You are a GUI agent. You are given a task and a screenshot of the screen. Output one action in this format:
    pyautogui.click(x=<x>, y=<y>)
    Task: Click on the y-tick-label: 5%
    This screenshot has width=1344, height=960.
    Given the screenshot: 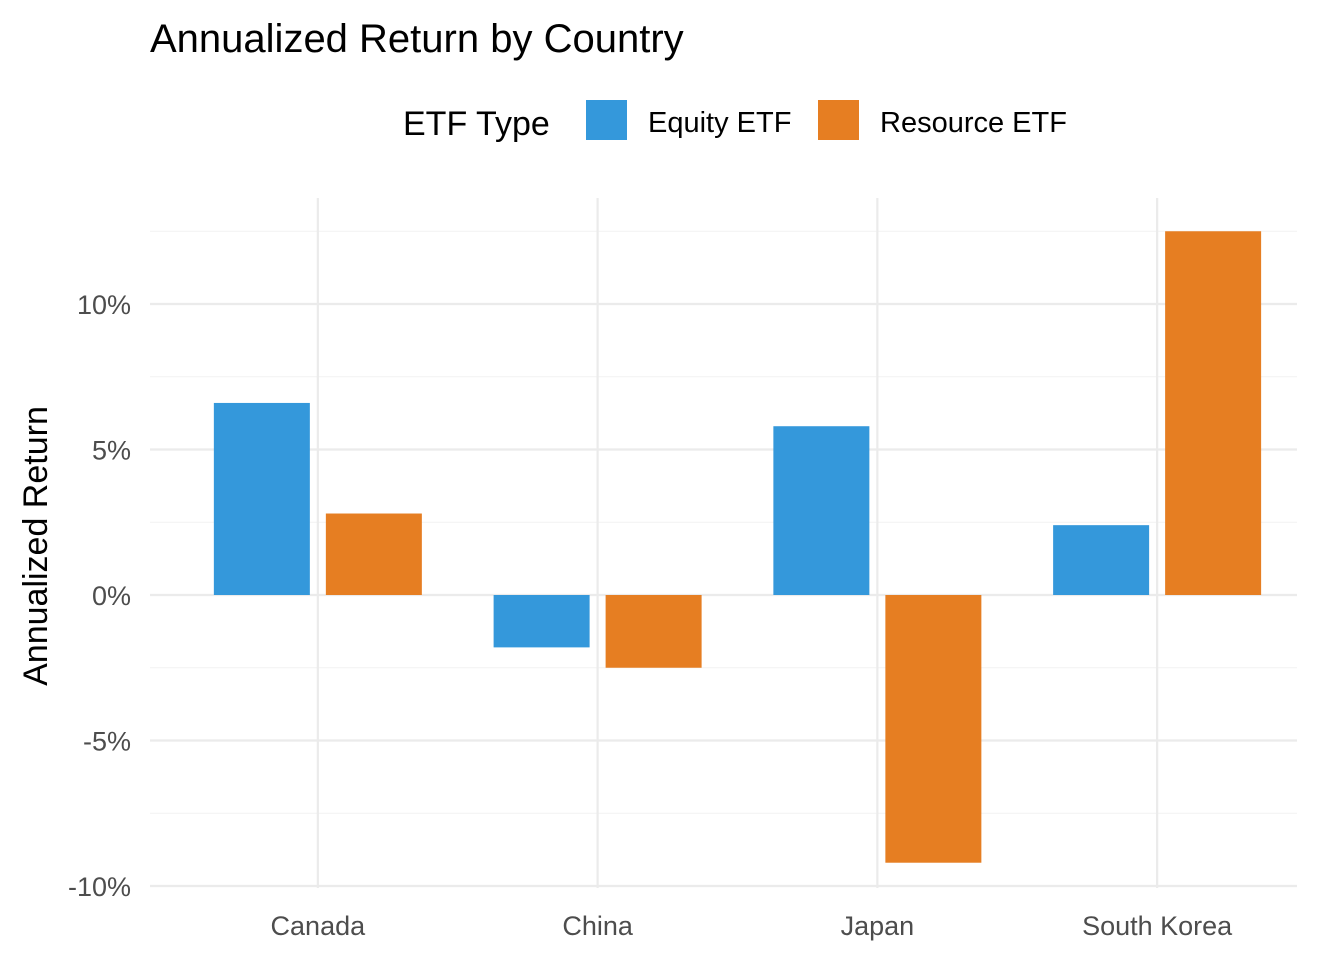 What is the action you would take?
    pyautogui.click(x=111, y=451)
    